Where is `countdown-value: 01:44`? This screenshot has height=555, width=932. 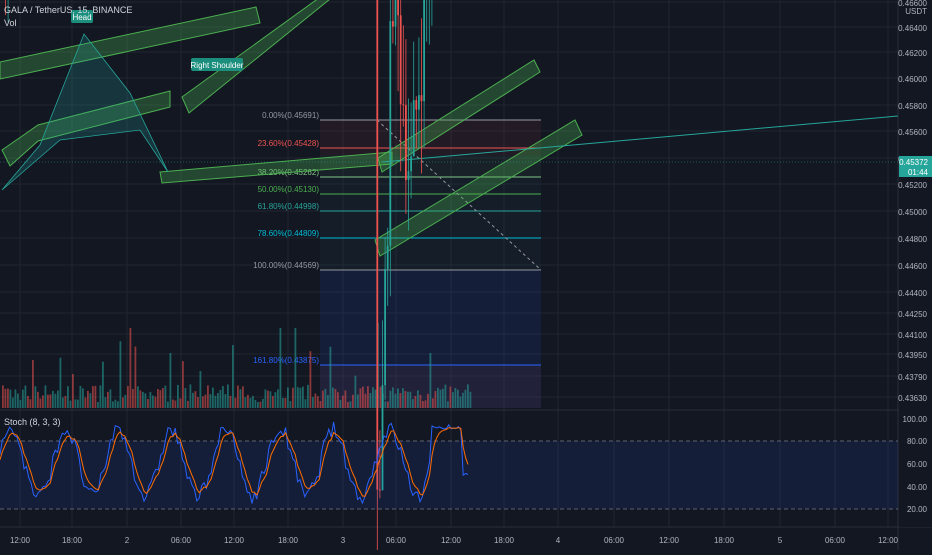
countdown-value: 01:44 is located at coordinates (918, 172).